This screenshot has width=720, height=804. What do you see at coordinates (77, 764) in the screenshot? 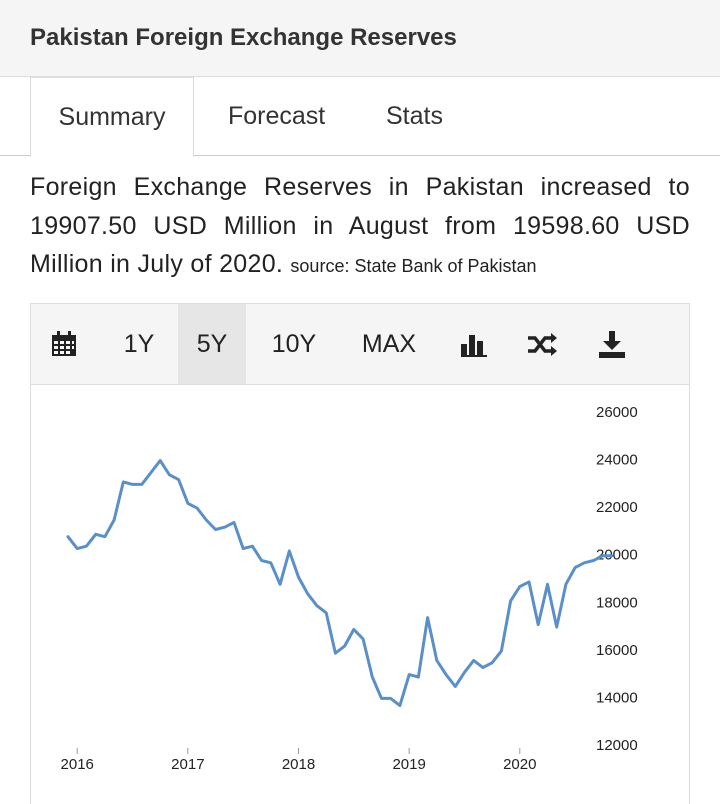
I see `x-tick-label: 2016` at bounding box center [77, 764].